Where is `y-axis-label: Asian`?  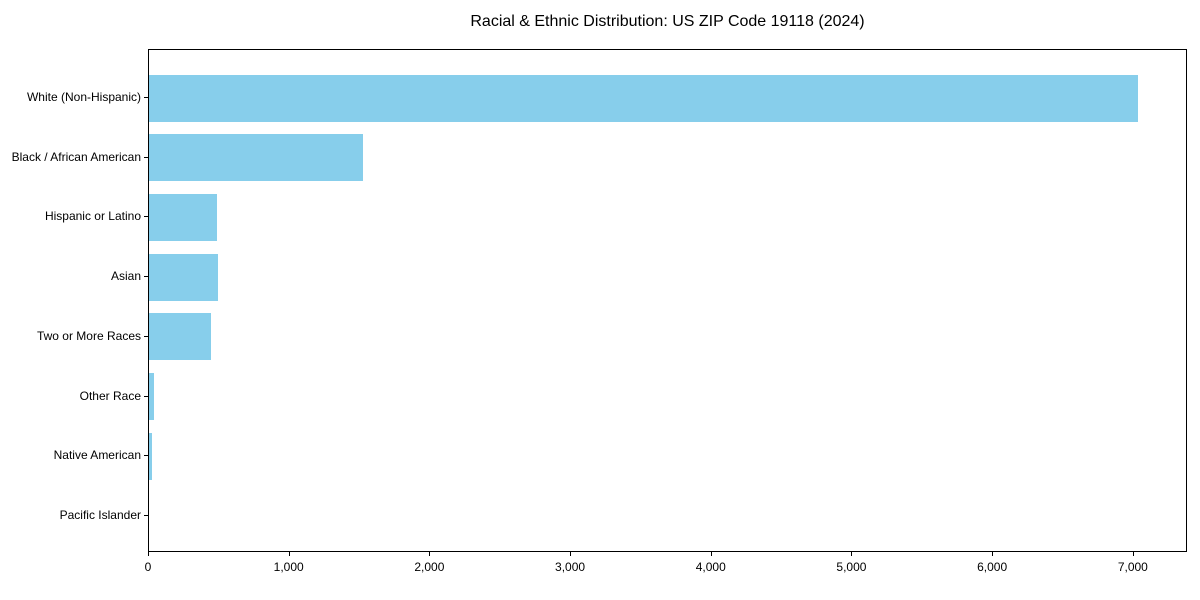
y-axis-label: Asian is located at coordinates (125, 276).